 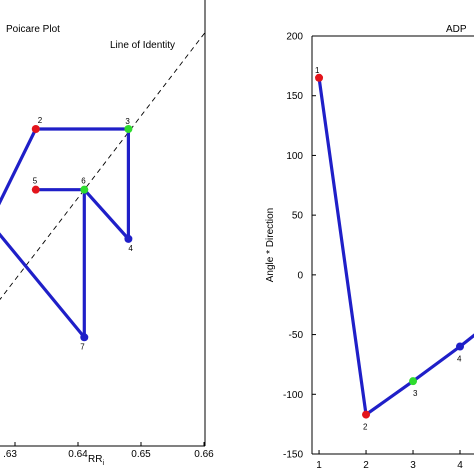 What do you see at coordinates (293, 455) in the screenshot?
I see `adp-y-tick-label: -150` at bounding box center [293, 455].